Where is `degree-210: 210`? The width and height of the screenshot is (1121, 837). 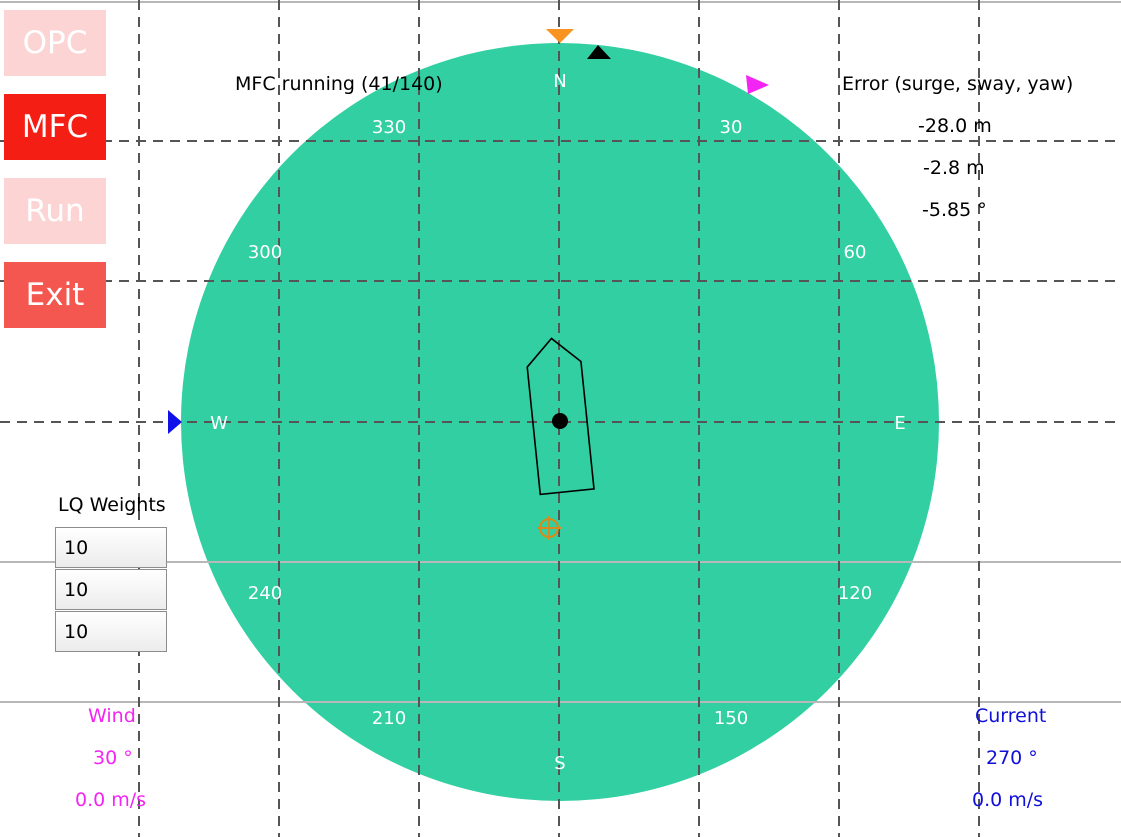
degree-210: 210 is located at coordinates (389, 718).